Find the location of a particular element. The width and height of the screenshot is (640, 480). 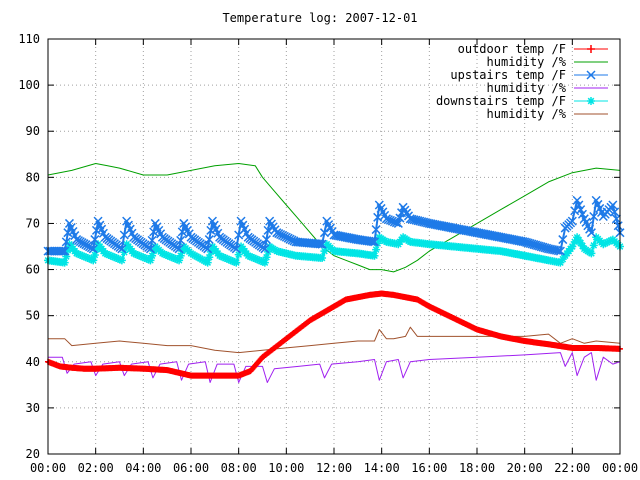

series-5-humidity is located at coordinates (334, 340).